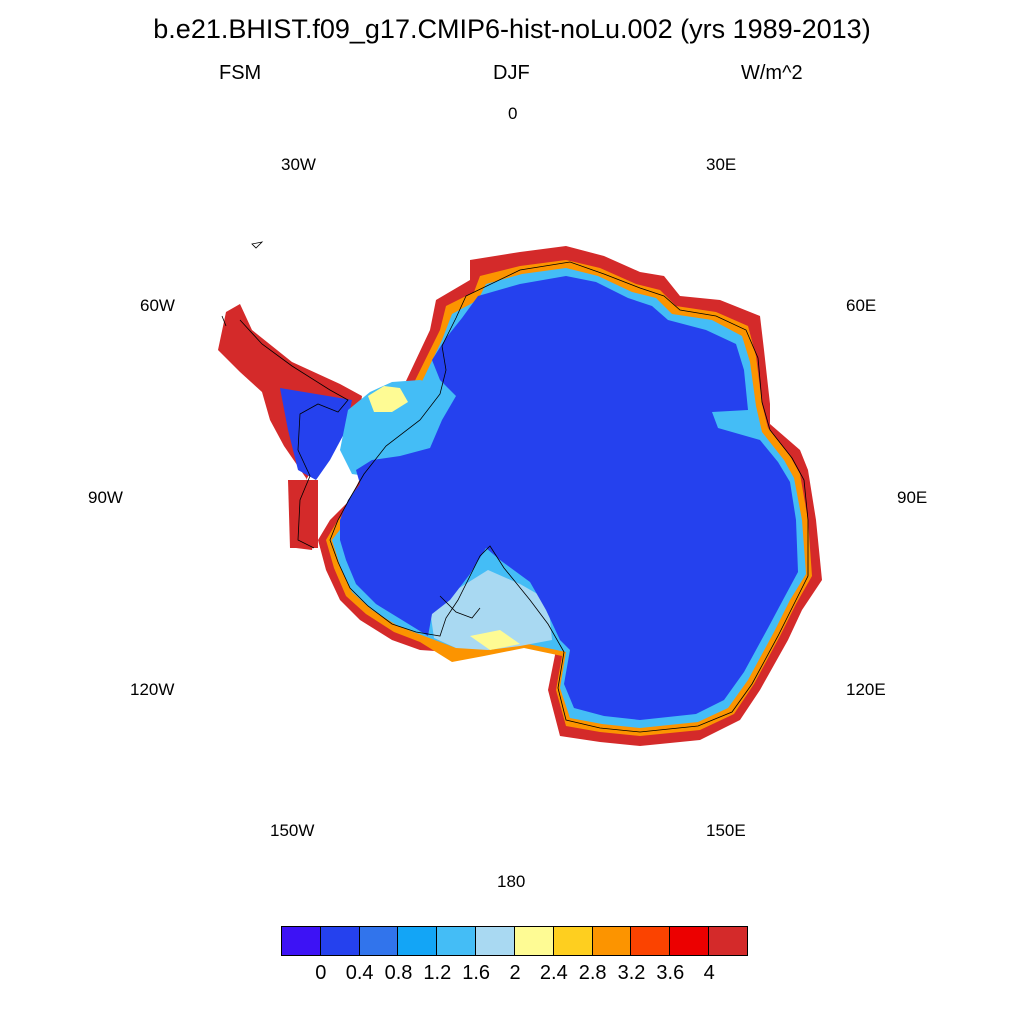 Image resolution: width=1024 pixels, height=1024 pixels. Describe the element at coordinates (398, 973) in the screenshot. I see `colorbar-tick-label: 0.8` at that location.